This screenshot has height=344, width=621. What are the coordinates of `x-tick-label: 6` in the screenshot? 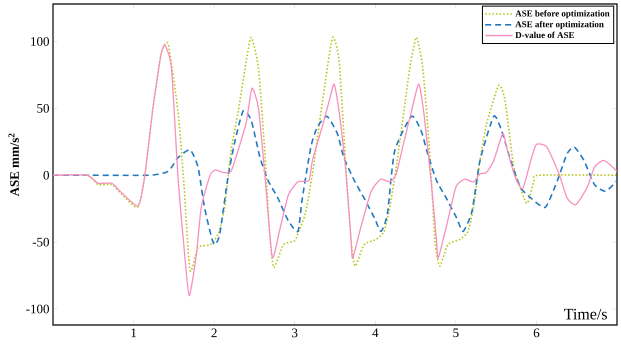 It's located at (537, 333).